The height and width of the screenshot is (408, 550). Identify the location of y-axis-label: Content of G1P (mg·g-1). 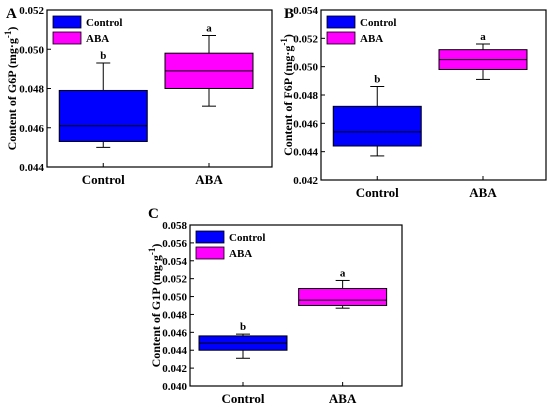
(155, 306).